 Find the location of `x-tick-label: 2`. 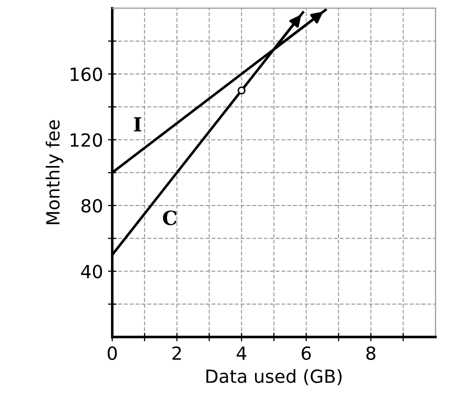

x-tick-label: 2 is located at coordinates (176, 353).